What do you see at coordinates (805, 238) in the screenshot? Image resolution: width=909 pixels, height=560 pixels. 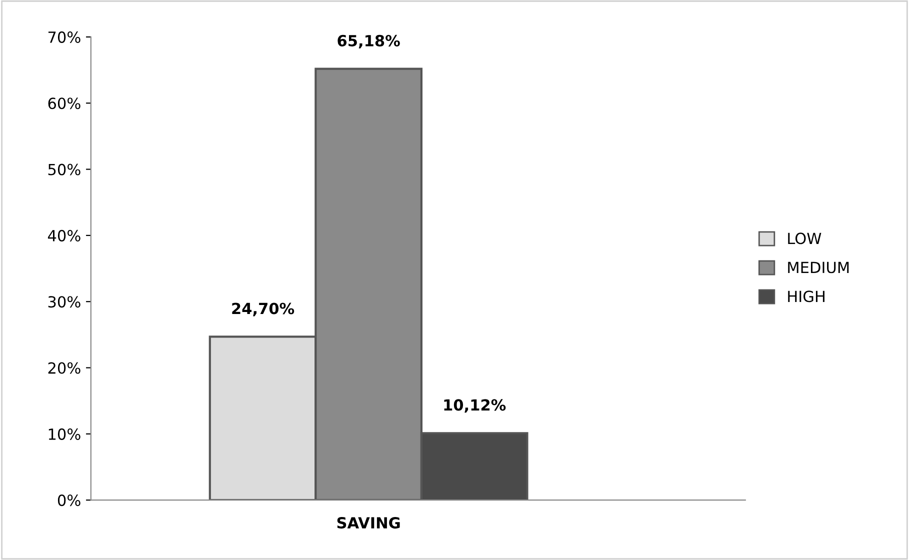 I see `legend-label: LOW` at bounding box center [805, 238].